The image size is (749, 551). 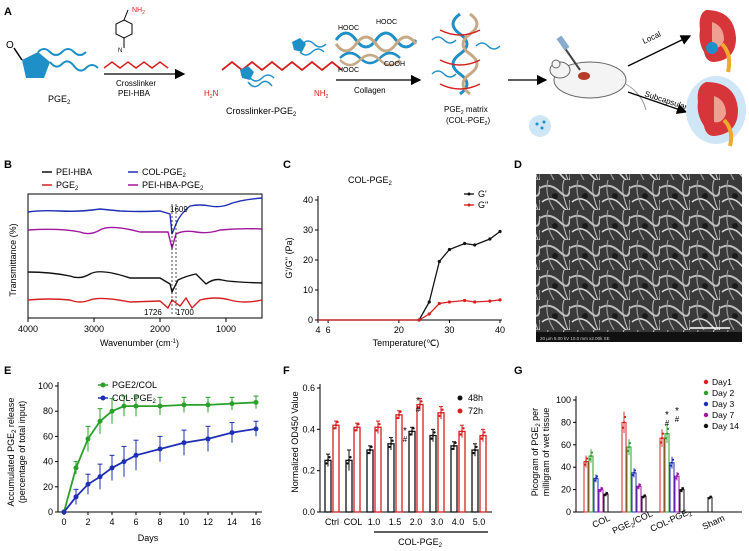 I want to click on legend-pei-hba: PEI-HBA, so click(x=74, y=172).